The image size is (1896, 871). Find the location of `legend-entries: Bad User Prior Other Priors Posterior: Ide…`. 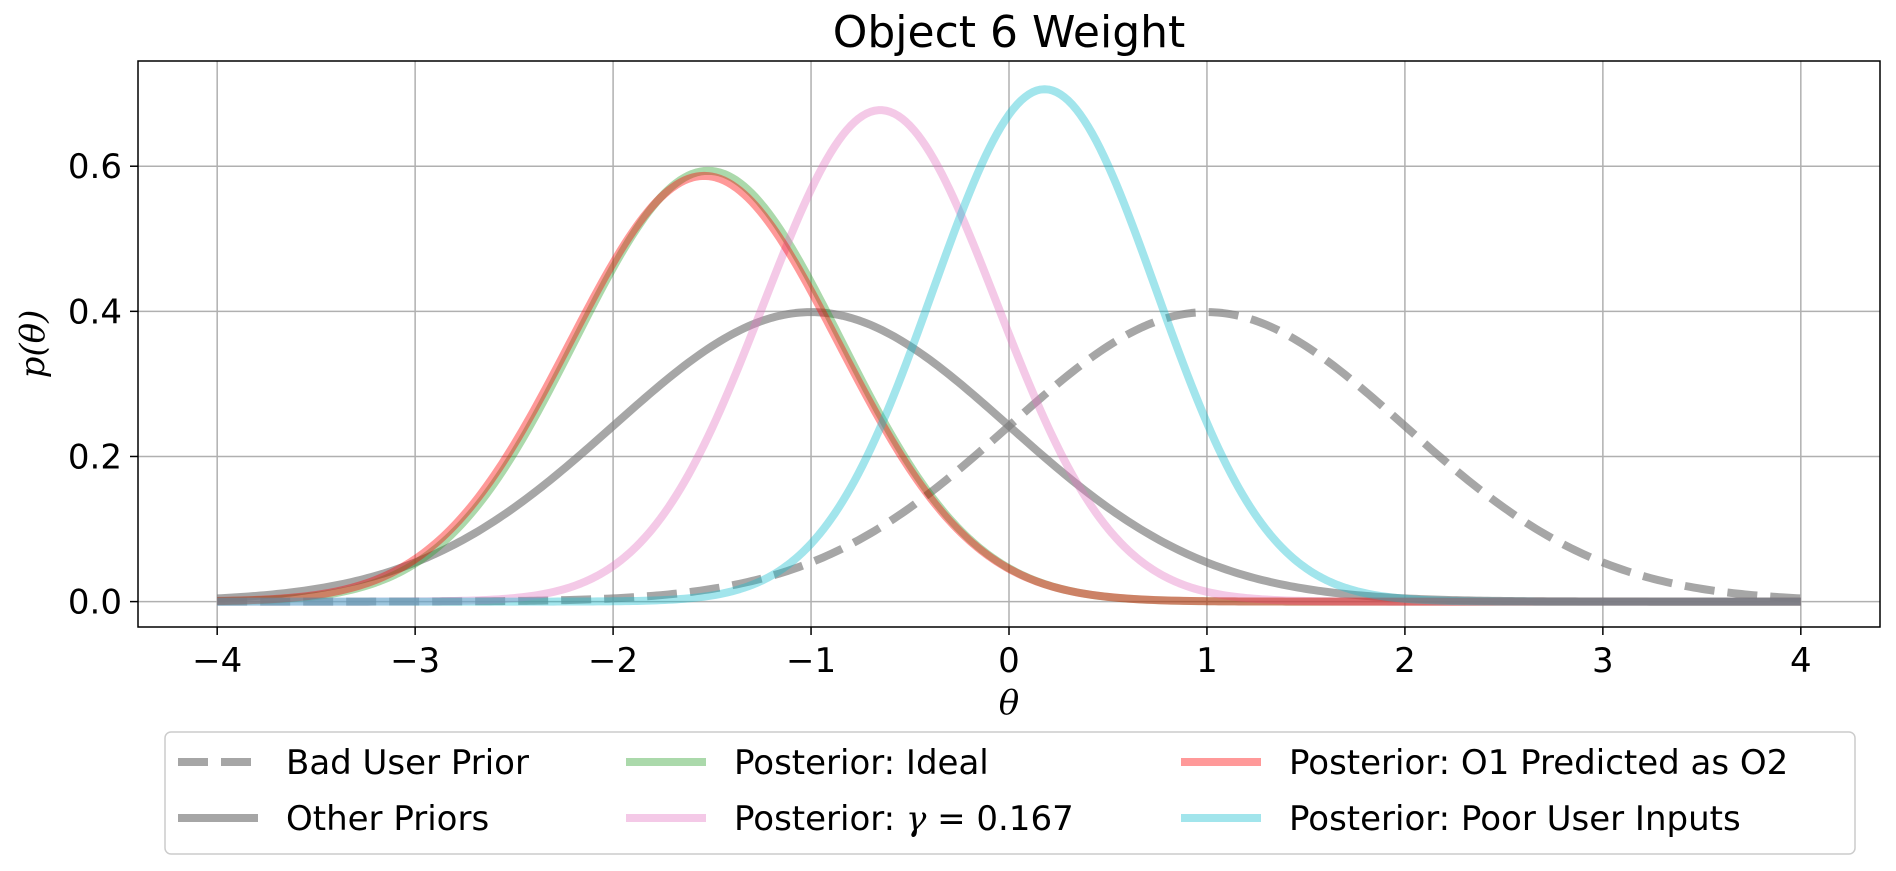

legend-entries: Bad User Prior Other Priors Posterior: Ide… is located at coordinates (983, 791).